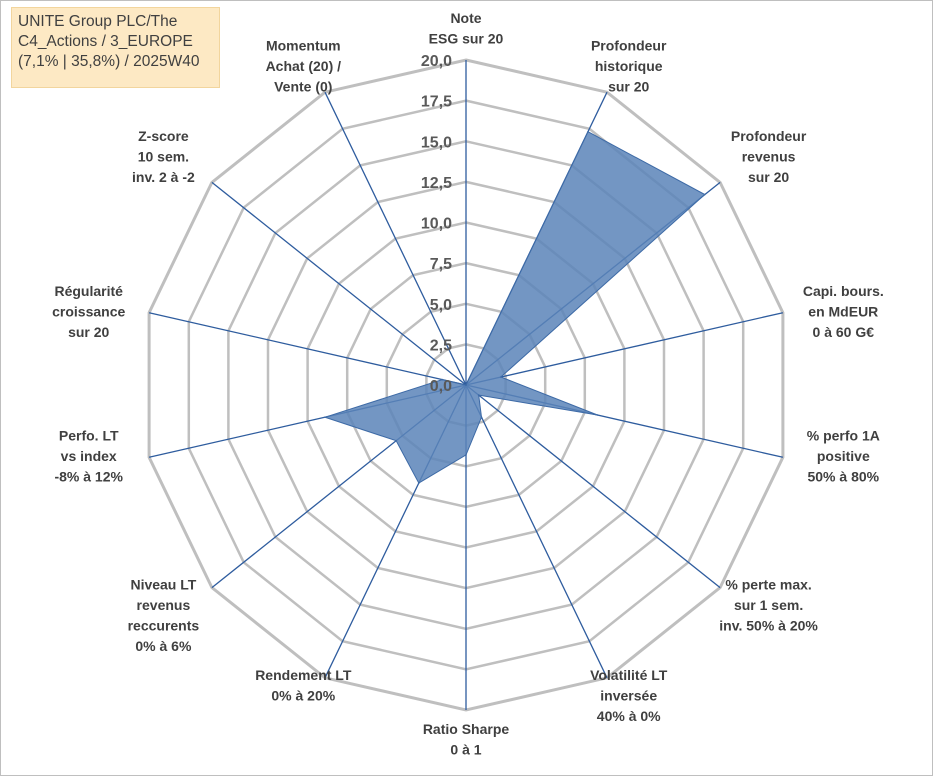 The image size is (933, 776). I want to click on tick-label: 15,0, so click(436, 142).